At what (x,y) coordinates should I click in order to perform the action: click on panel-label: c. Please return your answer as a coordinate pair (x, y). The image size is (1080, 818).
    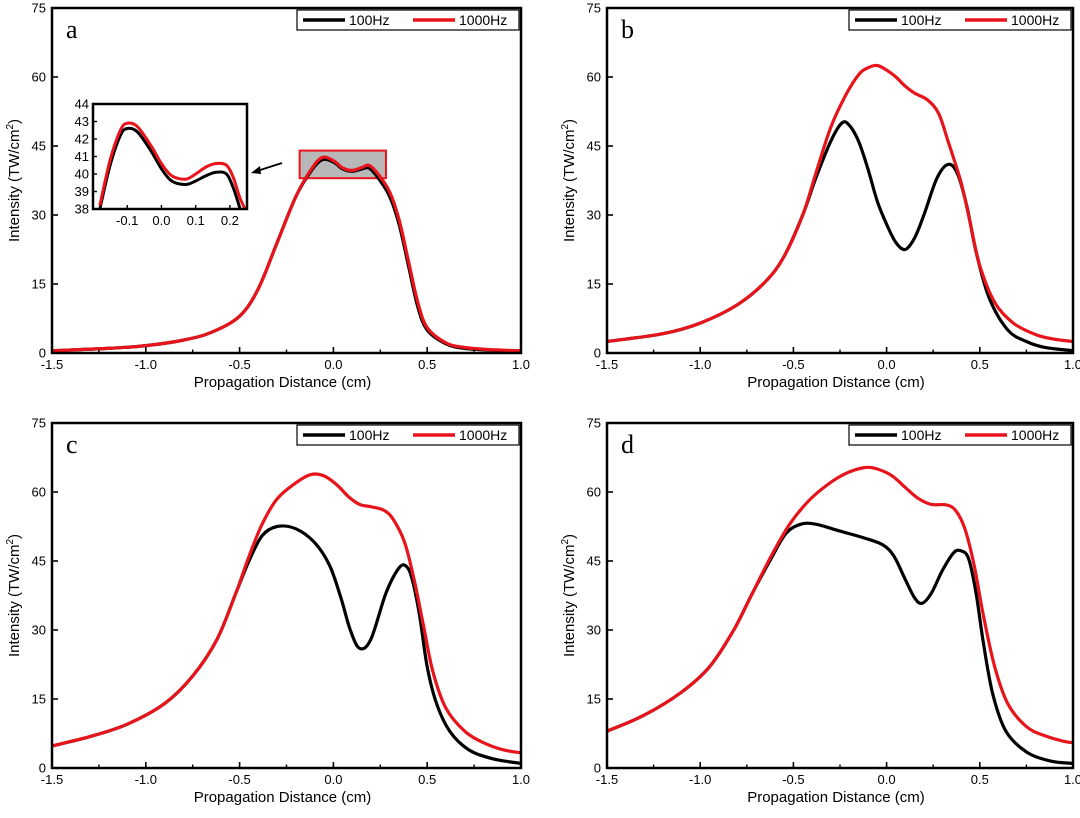
    Looking at the image, I should click on (72, 444).